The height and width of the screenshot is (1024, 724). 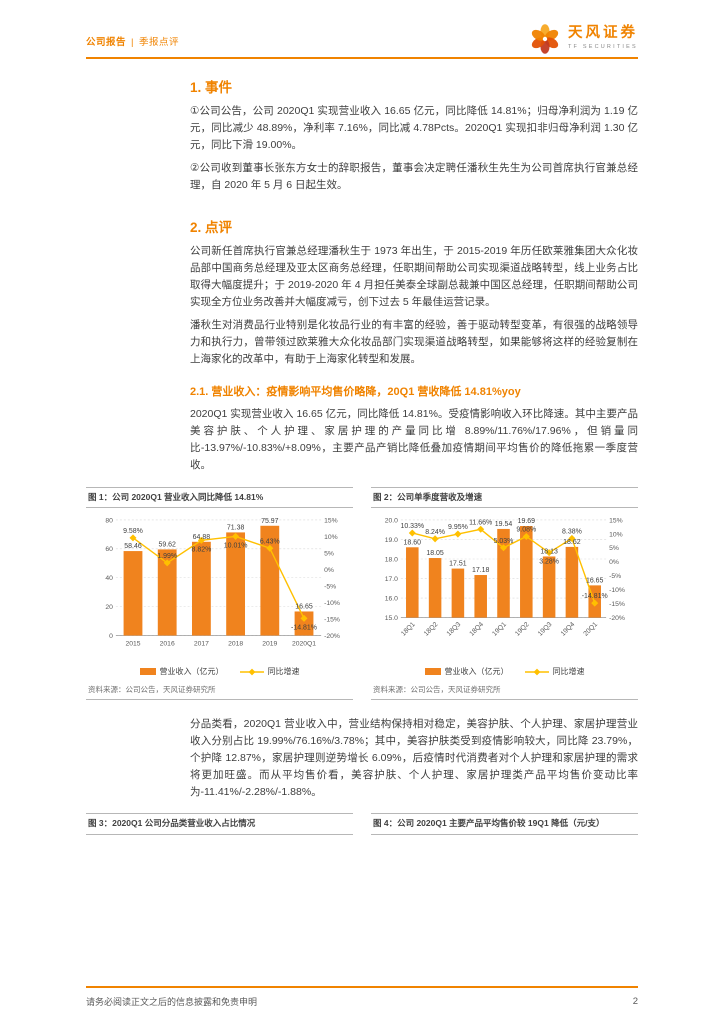 What do you see at coordinates (391, 618) in the screenshot?
I see `svg-text: 15.0` at bounding box center [391, 618].